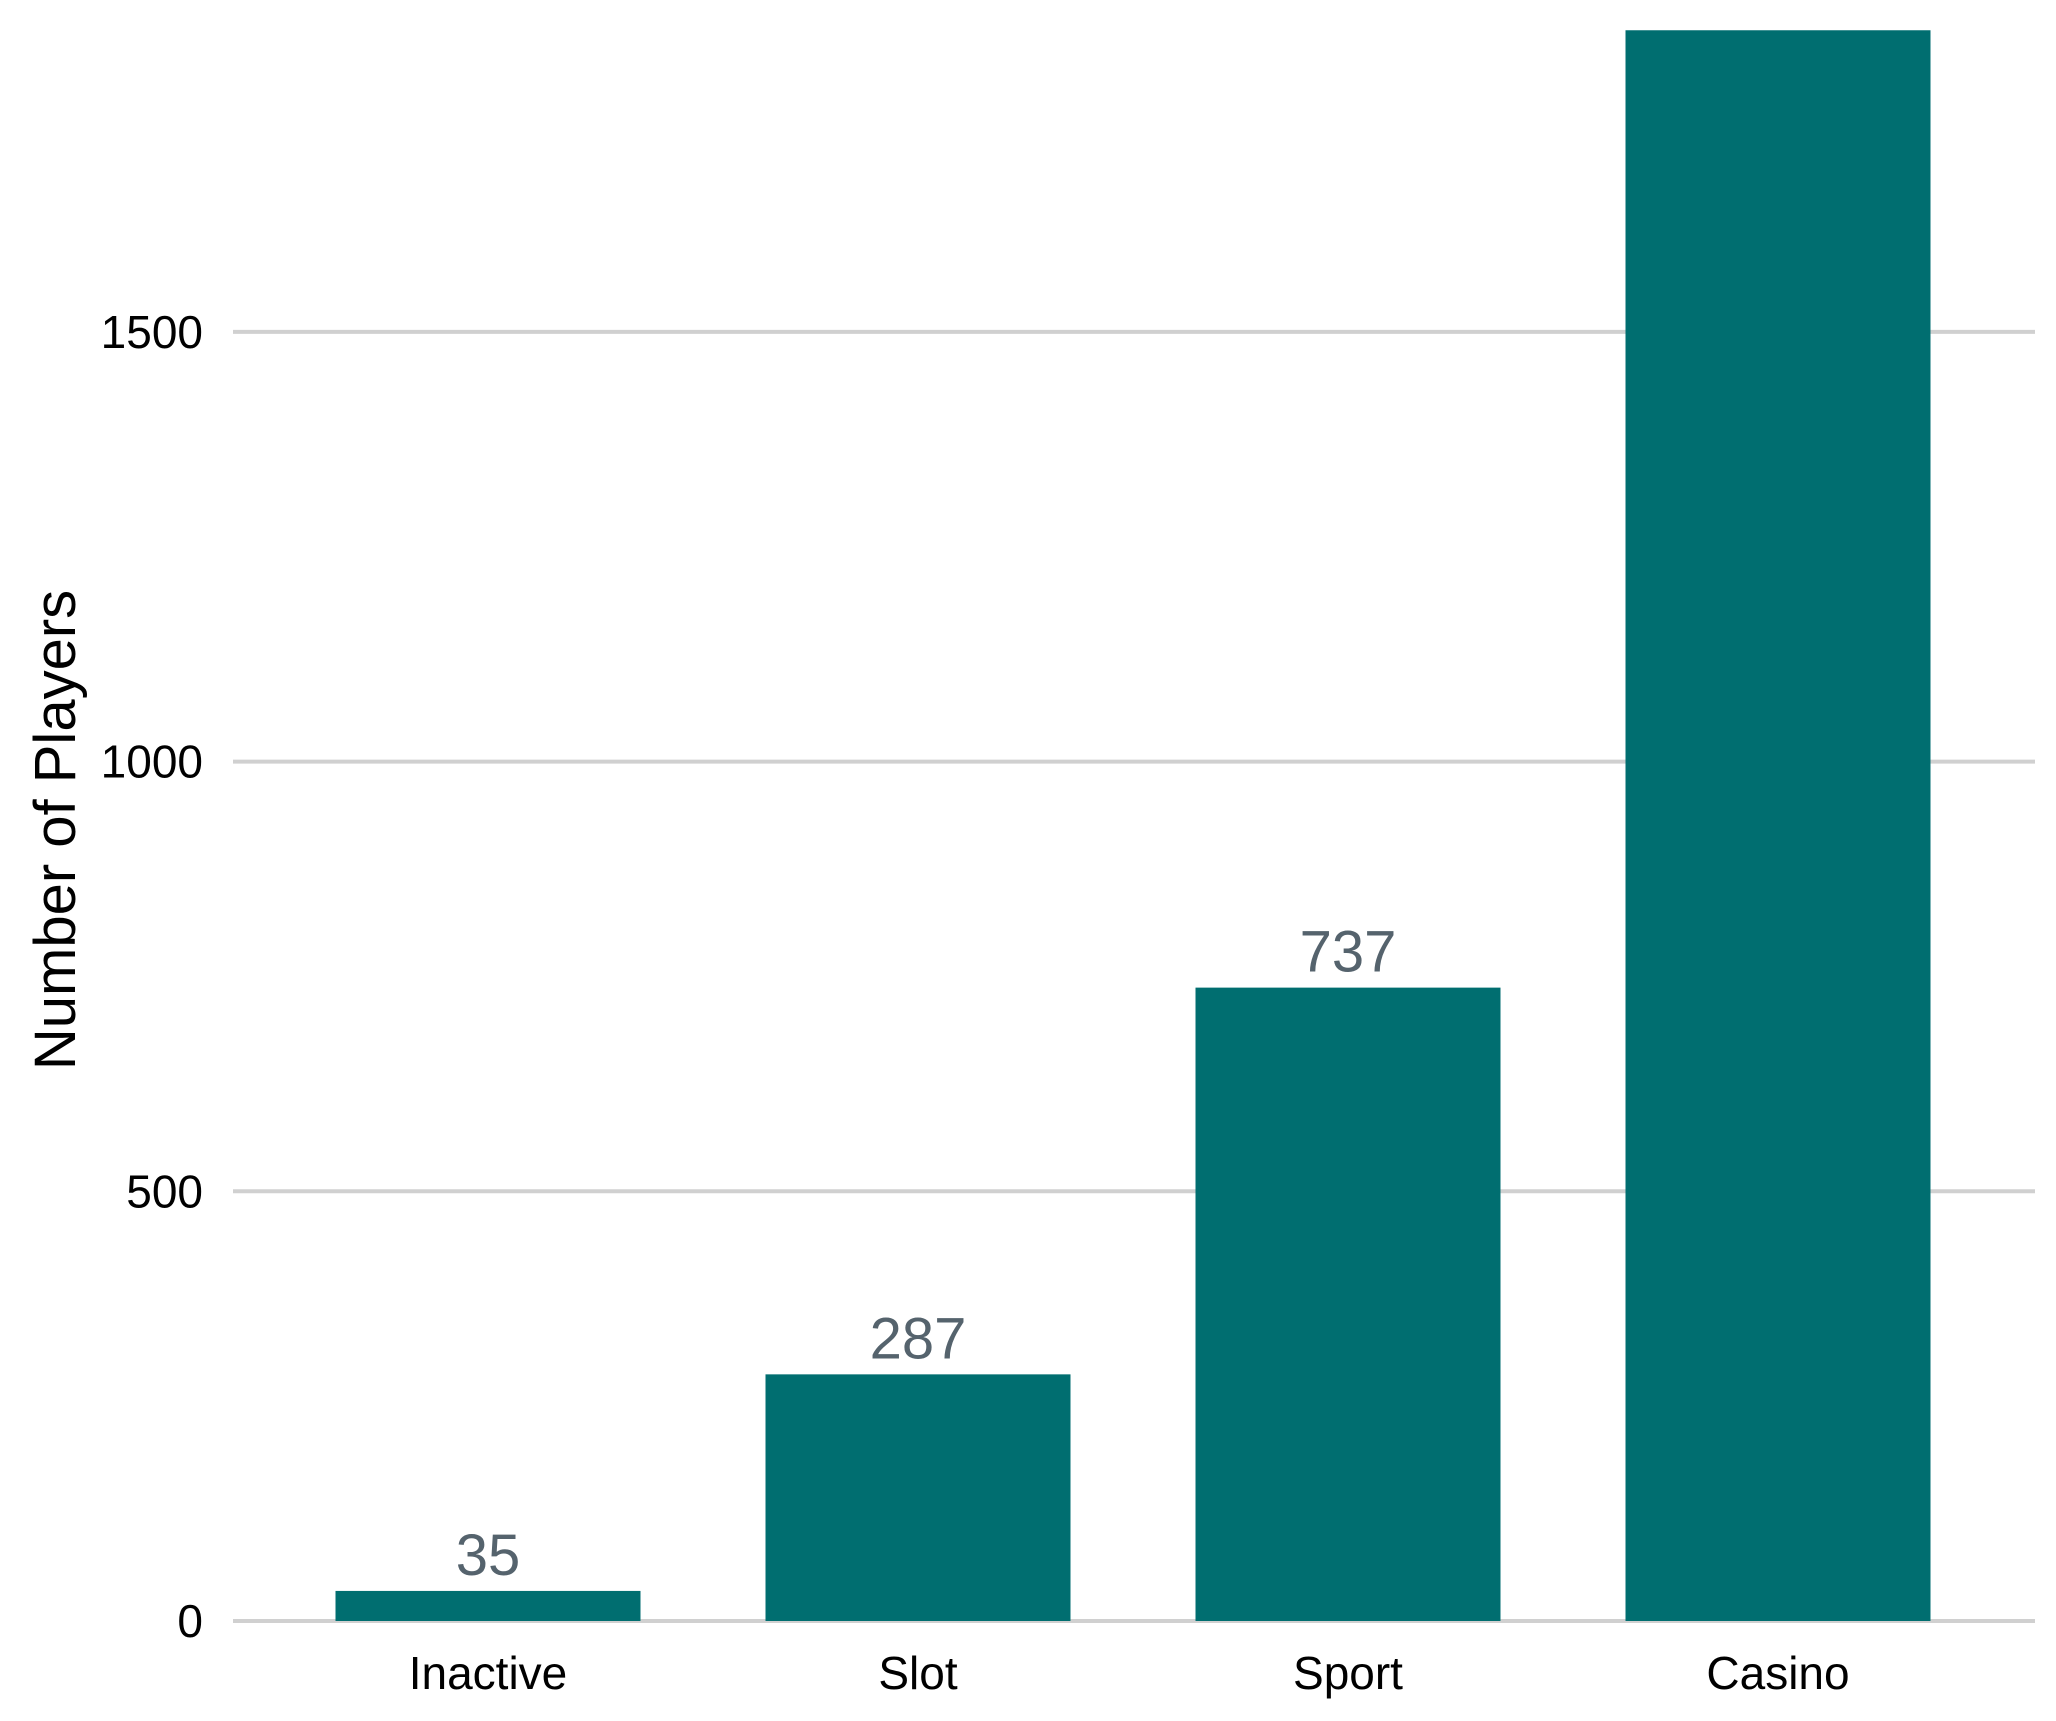 This screenshot has height=1721, width=2056. Describe the element at coordinates (488, 1555) in the screenshot. I see `data-label-inactive: 35` at that location.